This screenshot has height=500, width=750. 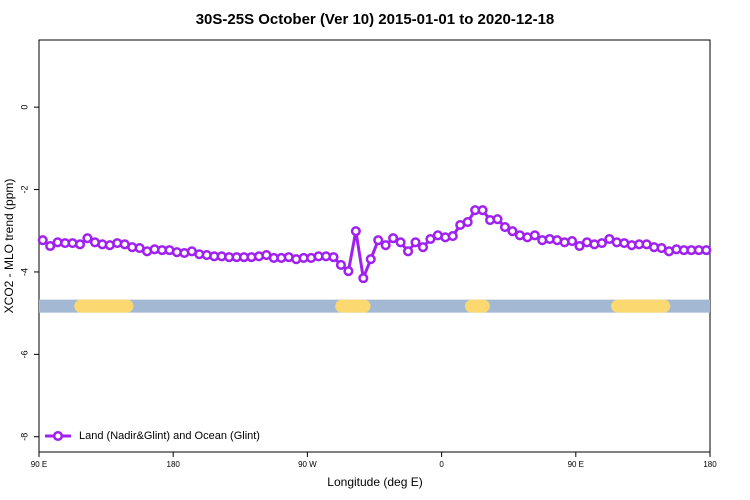 I want to click on y-tick-label: -8, so click(x=24, y=437).